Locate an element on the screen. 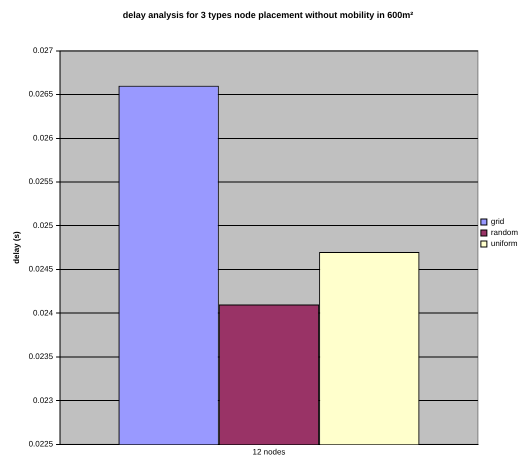 Image resolution: width=528 pixels, height=466 pixels. y-tick-label: 0.0225 is located at coordinates (41, 444).